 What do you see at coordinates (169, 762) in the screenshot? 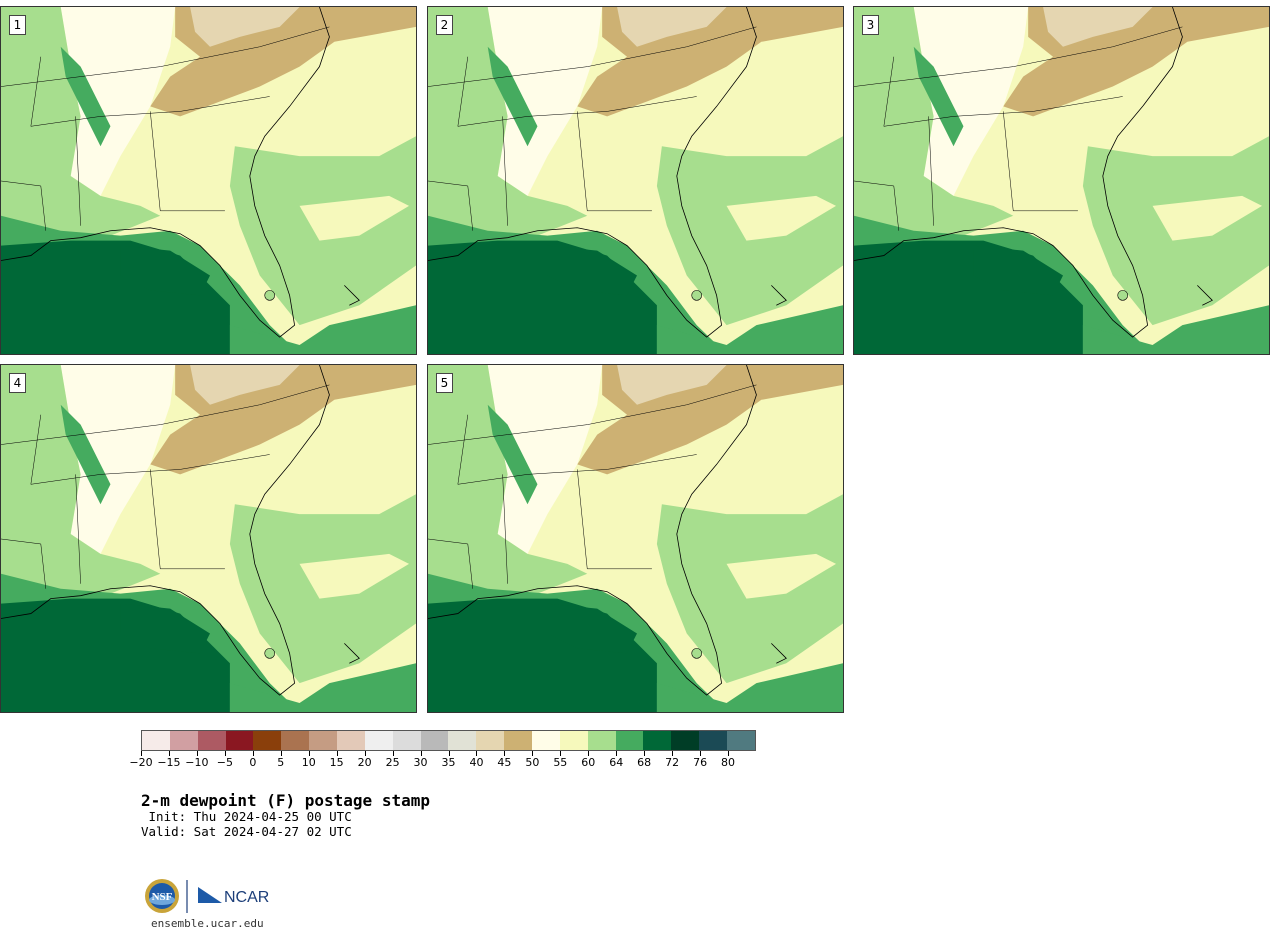
I see `colorbar-tick-label: −15` at bounding box center [169, 762].